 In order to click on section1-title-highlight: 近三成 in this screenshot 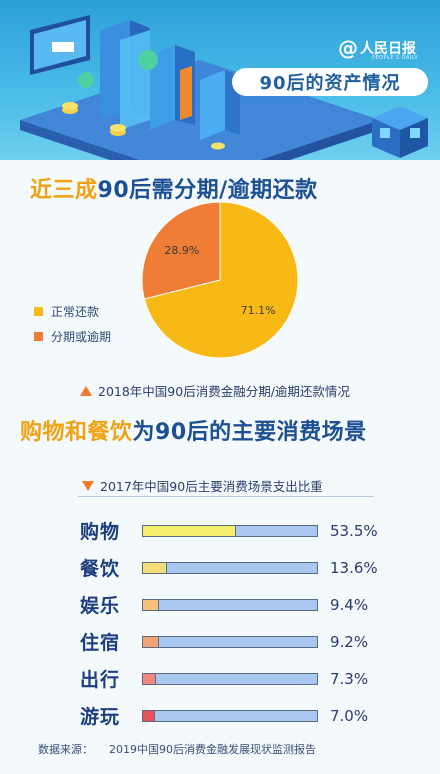, I will do `click(64, 190)`.